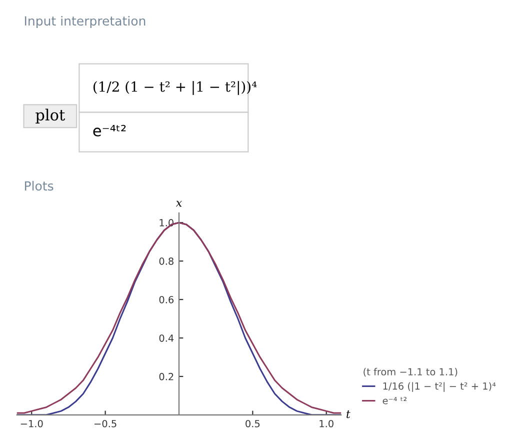 The image size is (528, 440). What do you see at coordinates (85, 22) in the screenshot?
I see `text: Input interpretation` at bounding box center [85, 22].